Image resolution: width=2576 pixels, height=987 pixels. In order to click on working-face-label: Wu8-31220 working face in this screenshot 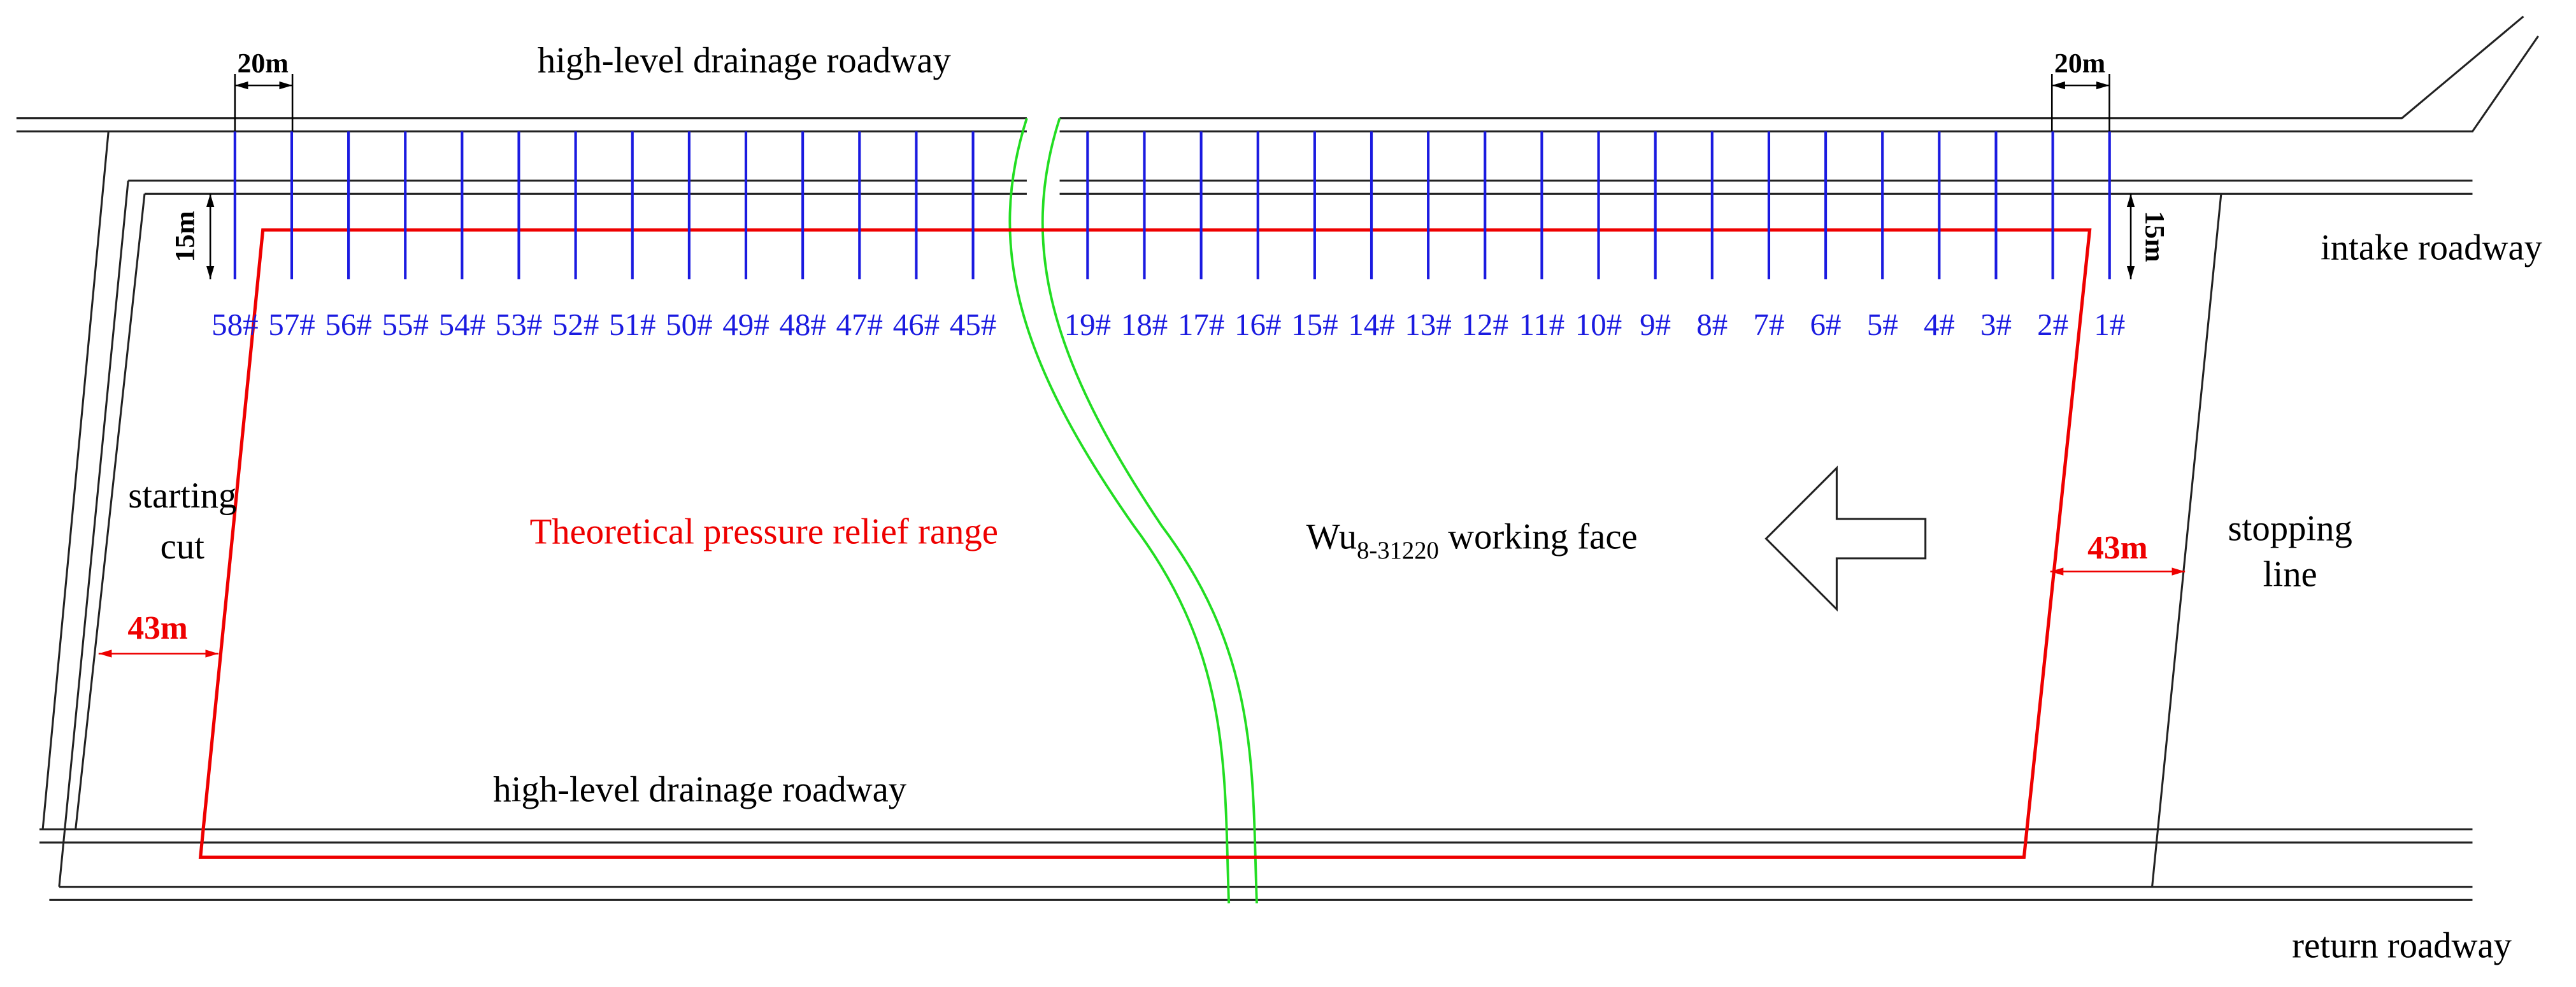, I will do `click(1471, 540)`.